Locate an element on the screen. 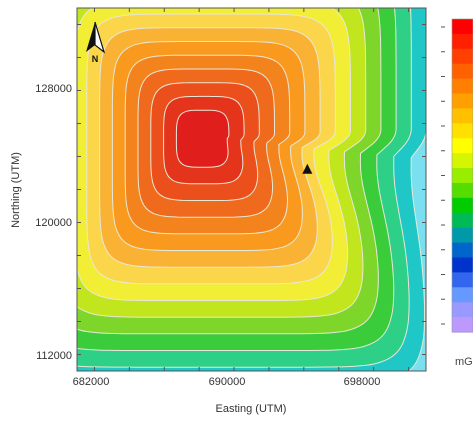 The width and height of the screenshot is (473, 421). y-axis-title: Northing (UTM) is located at coordinates (16, 190).